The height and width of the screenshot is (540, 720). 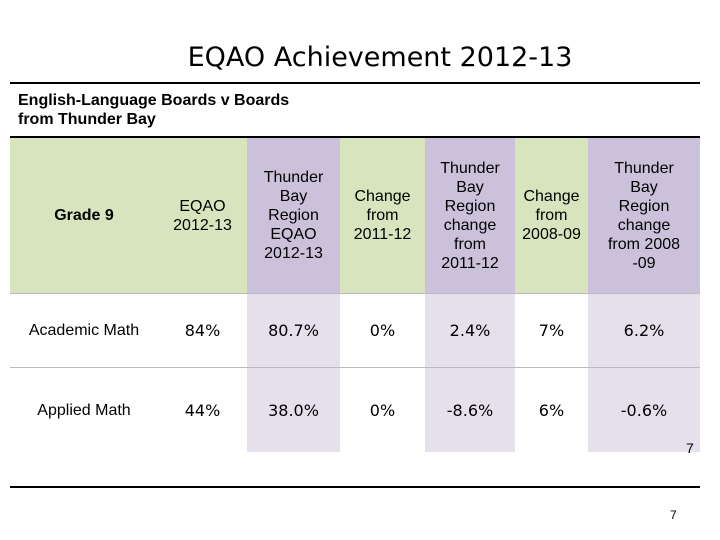 I want to click on header-region-eqao-line-3: Region, so click(x=293, y=215).